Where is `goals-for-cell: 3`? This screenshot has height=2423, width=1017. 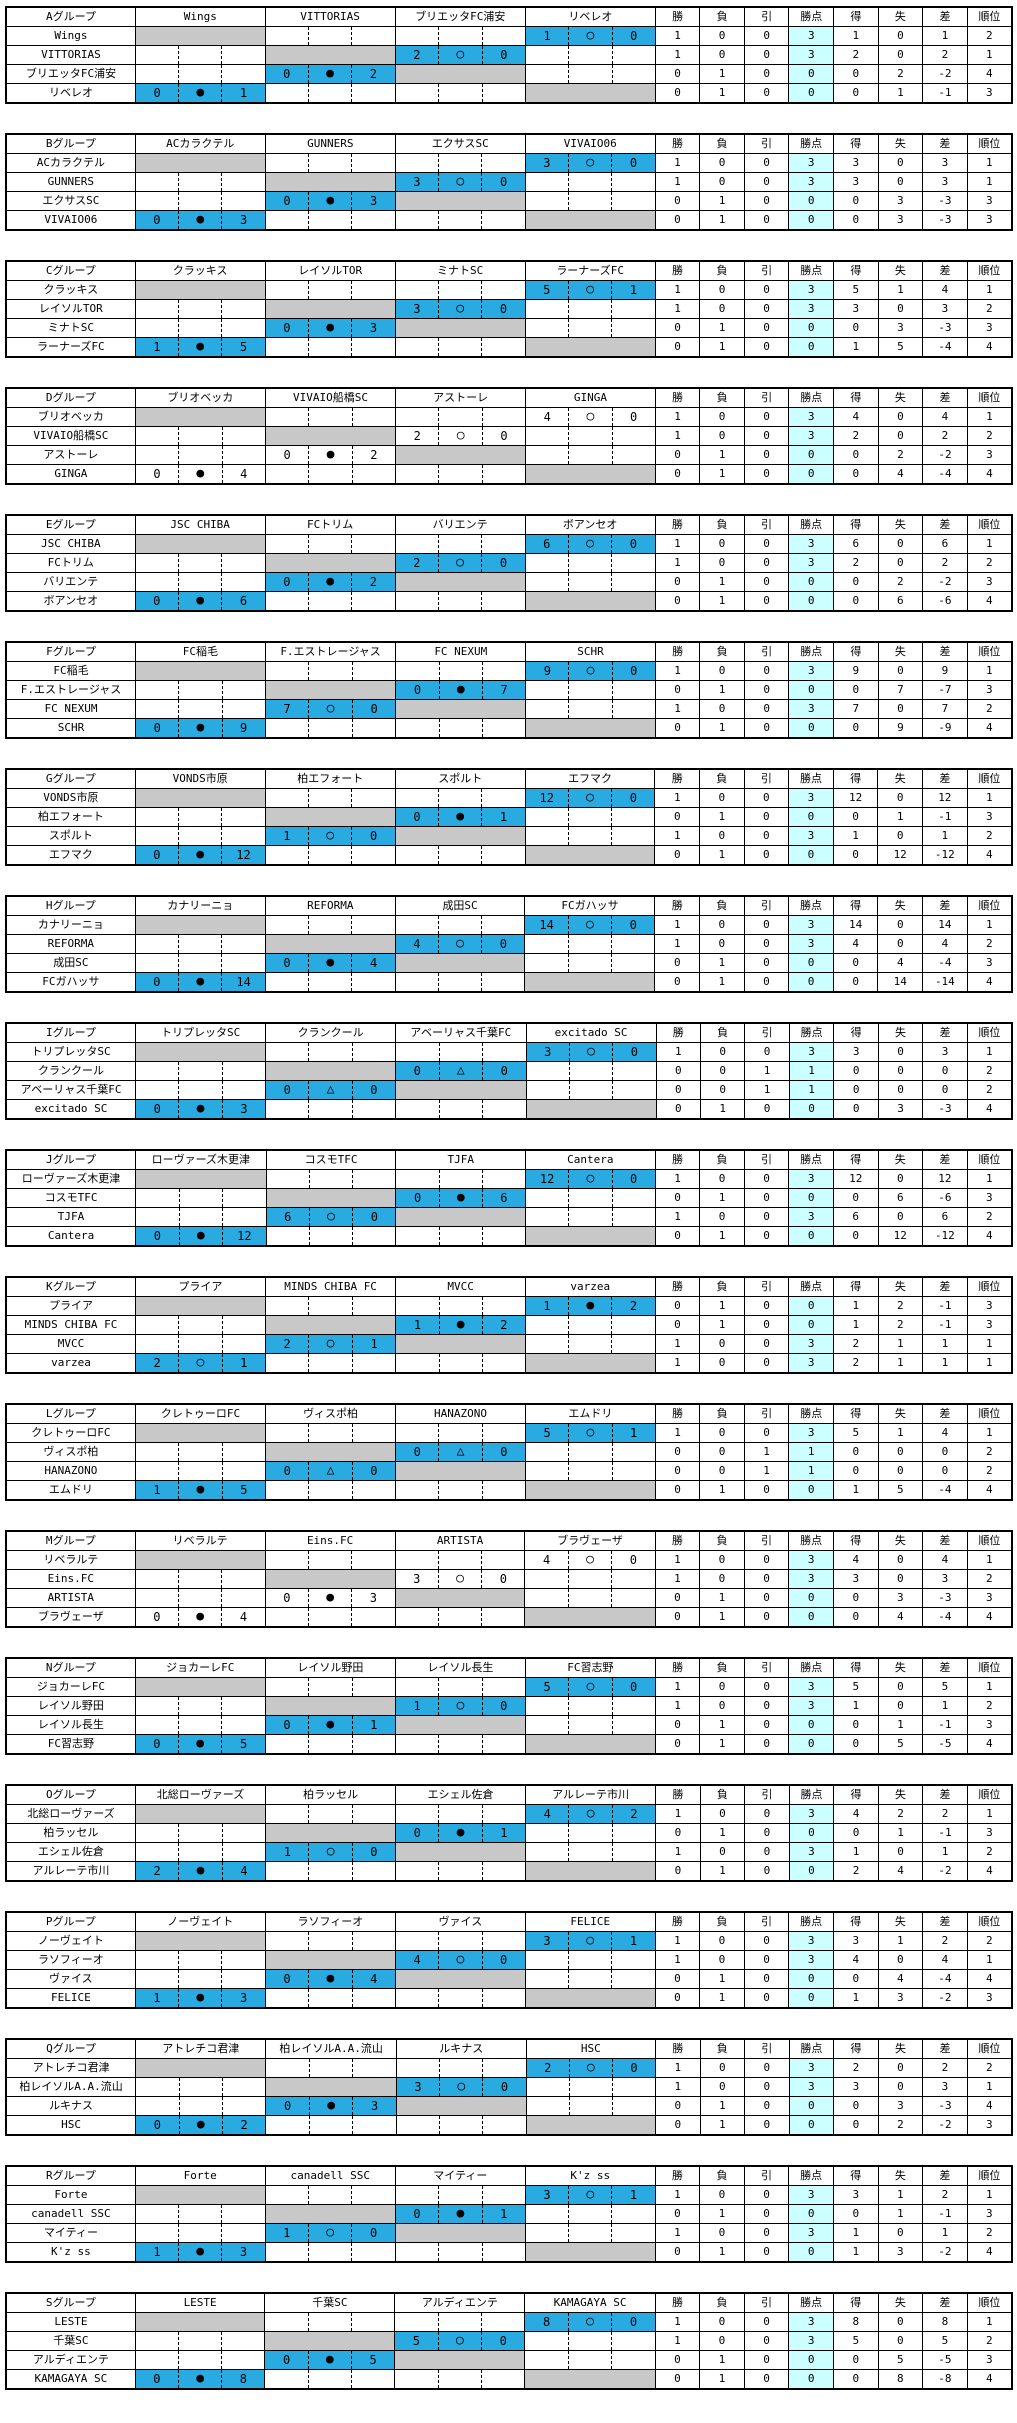
goals-for-cell: 3 is located at coordinates (856, 1941).